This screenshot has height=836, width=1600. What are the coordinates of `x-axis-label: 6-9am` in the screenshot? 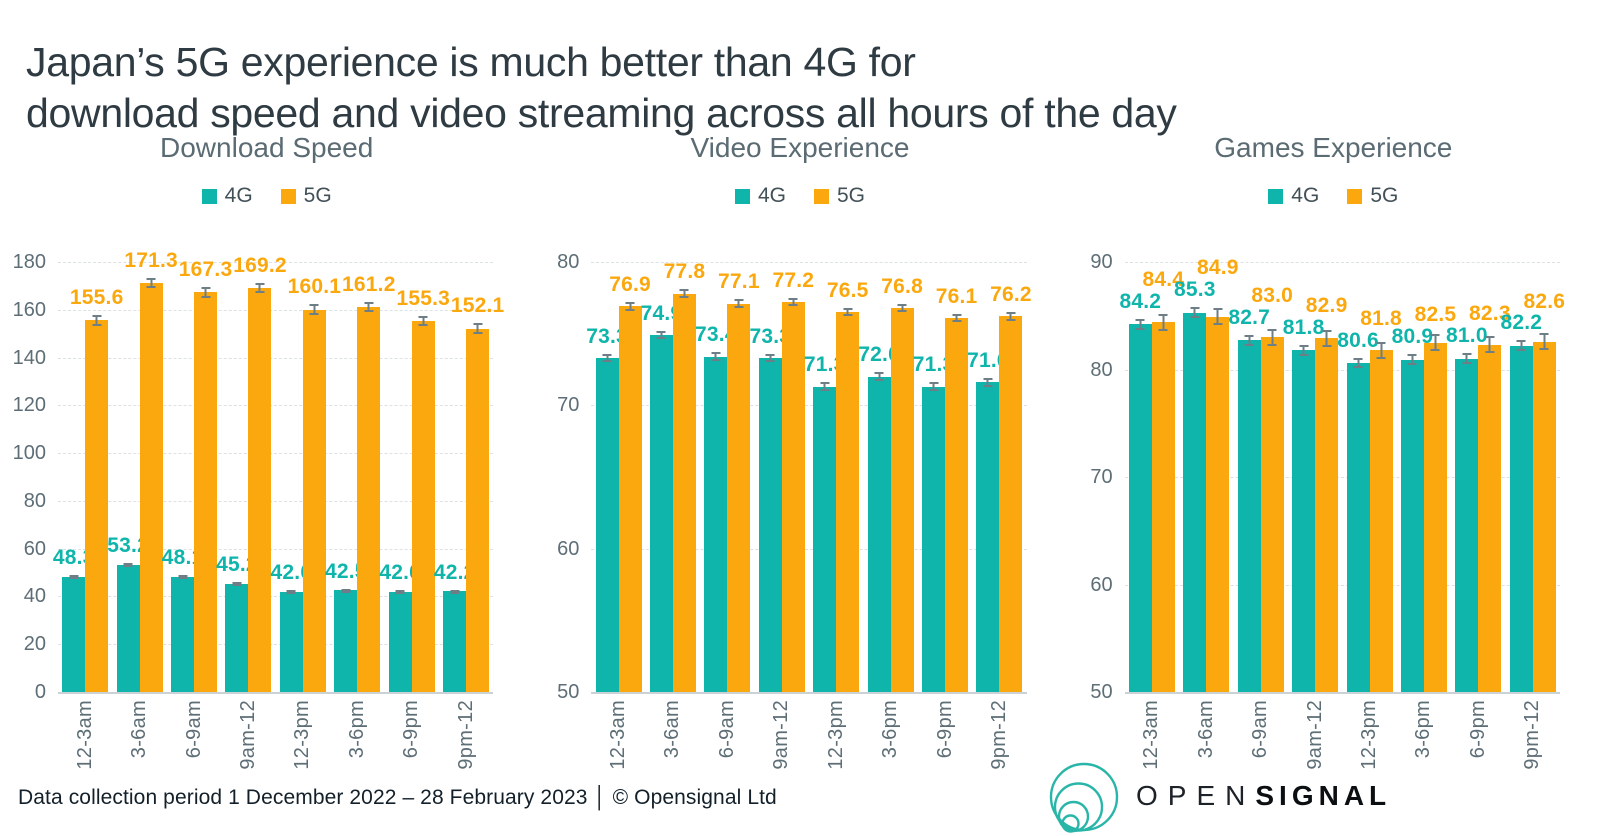 It's located at (194, 750).